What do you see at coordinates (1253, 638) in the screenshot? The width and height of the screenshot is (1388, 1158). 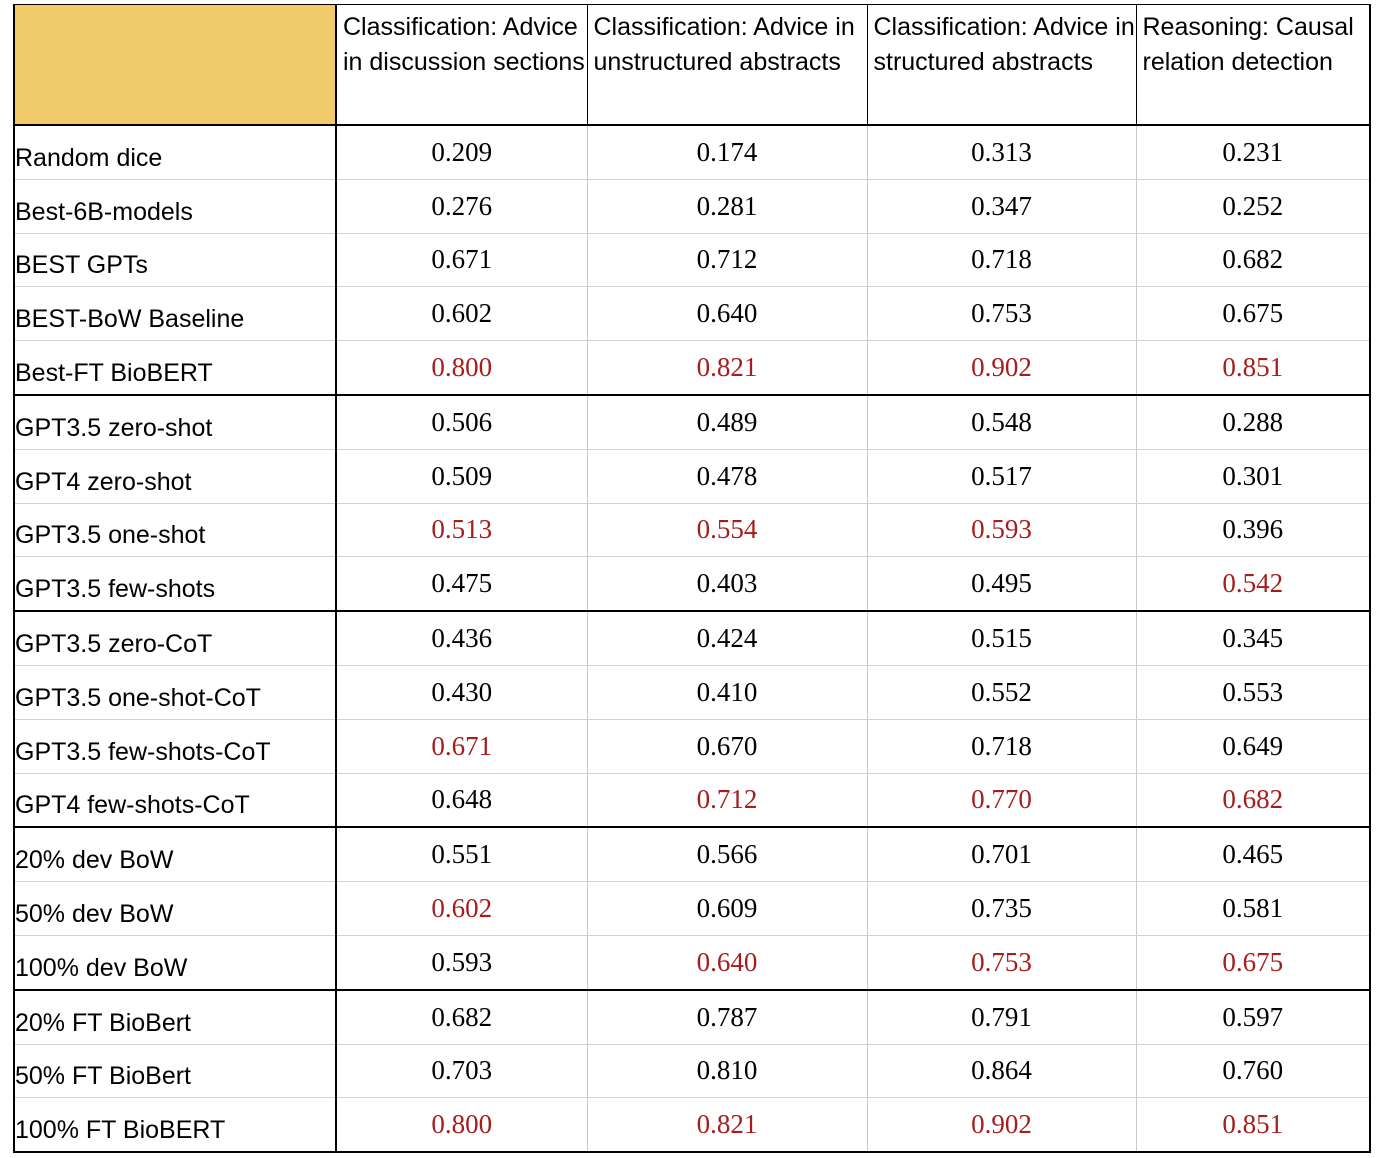 I see `value-cell: 0.345` at bounding box center [1253, 638].